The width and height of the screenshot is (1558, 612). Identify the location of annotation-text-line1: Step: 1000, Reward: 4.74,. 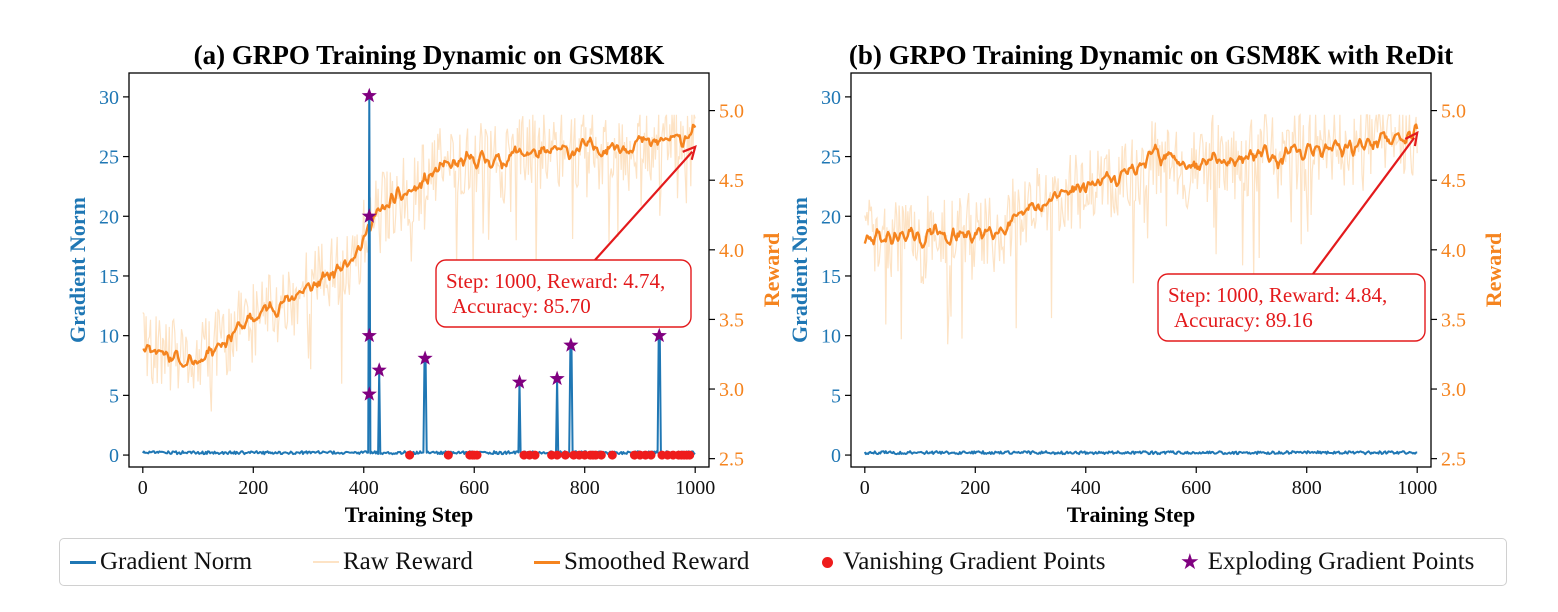
(555, 281).